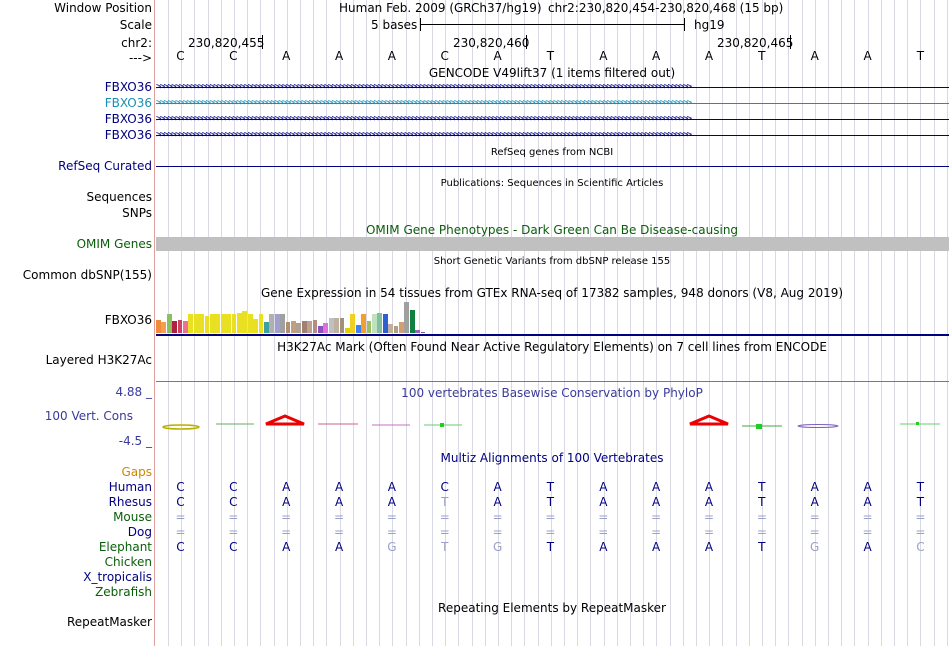  What do you see at coordinates (762, 56) in the screenshot?
I see `reference-base: T` at bounding box center [762, 56].